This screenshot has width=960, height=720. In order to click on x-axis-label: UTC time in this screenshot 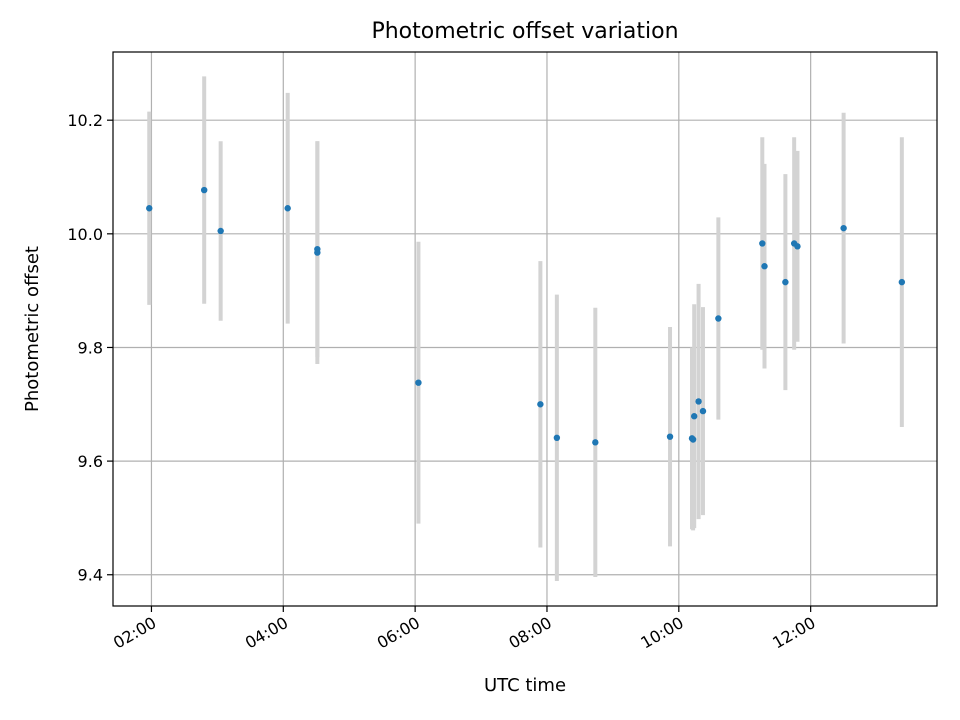, I will do `click(525, 685)`.